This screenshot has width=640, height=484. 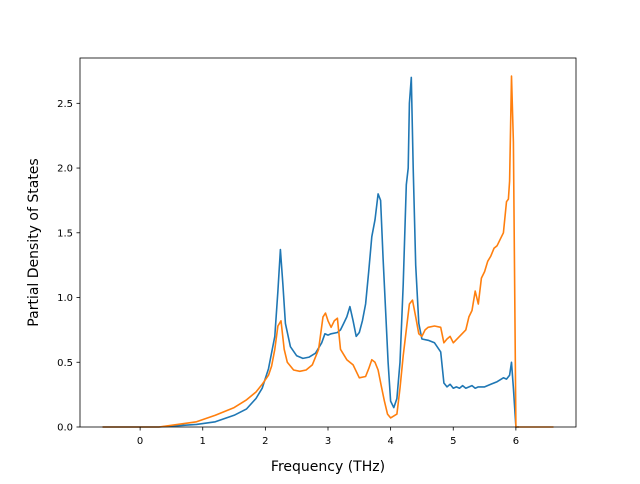 What do you see at coordinates (328, 441) in the screenshot?
I see `x-tick-label: 3` at bounding box center [328, 441].